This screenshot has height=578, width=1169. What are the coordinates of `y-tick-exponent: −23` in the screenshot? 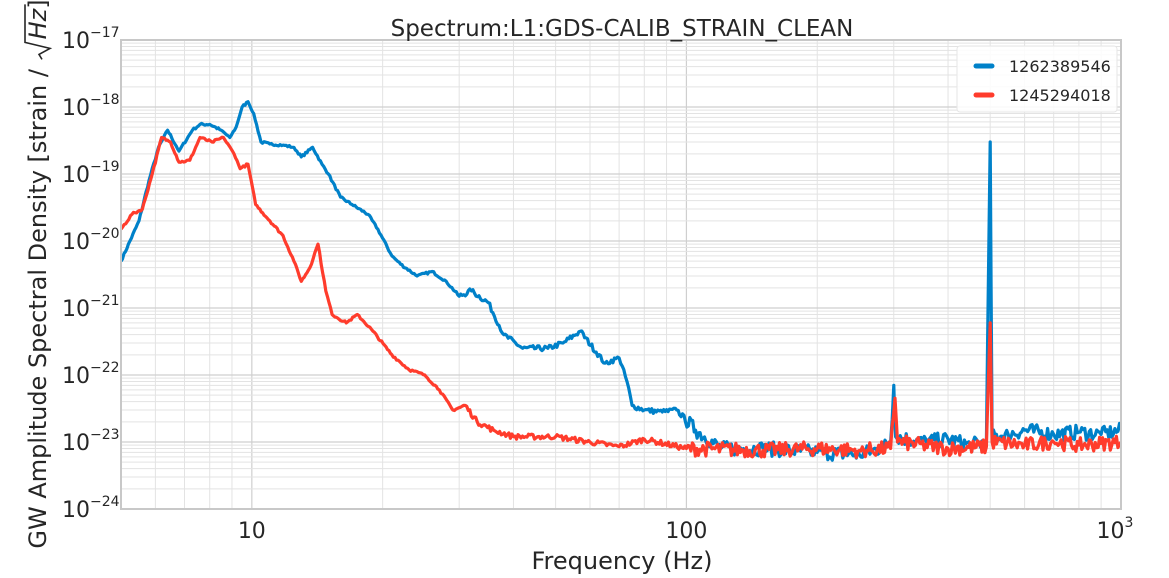 It's located at (105, 435).